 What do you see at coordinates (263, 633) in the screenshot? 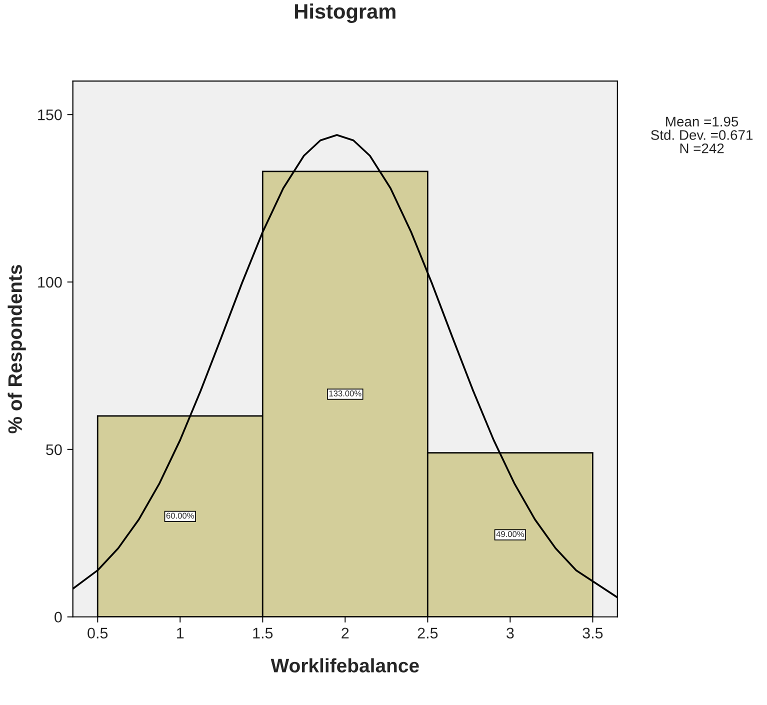
I see `x-tick-label: 1.5` at bounding box center [263, 633].